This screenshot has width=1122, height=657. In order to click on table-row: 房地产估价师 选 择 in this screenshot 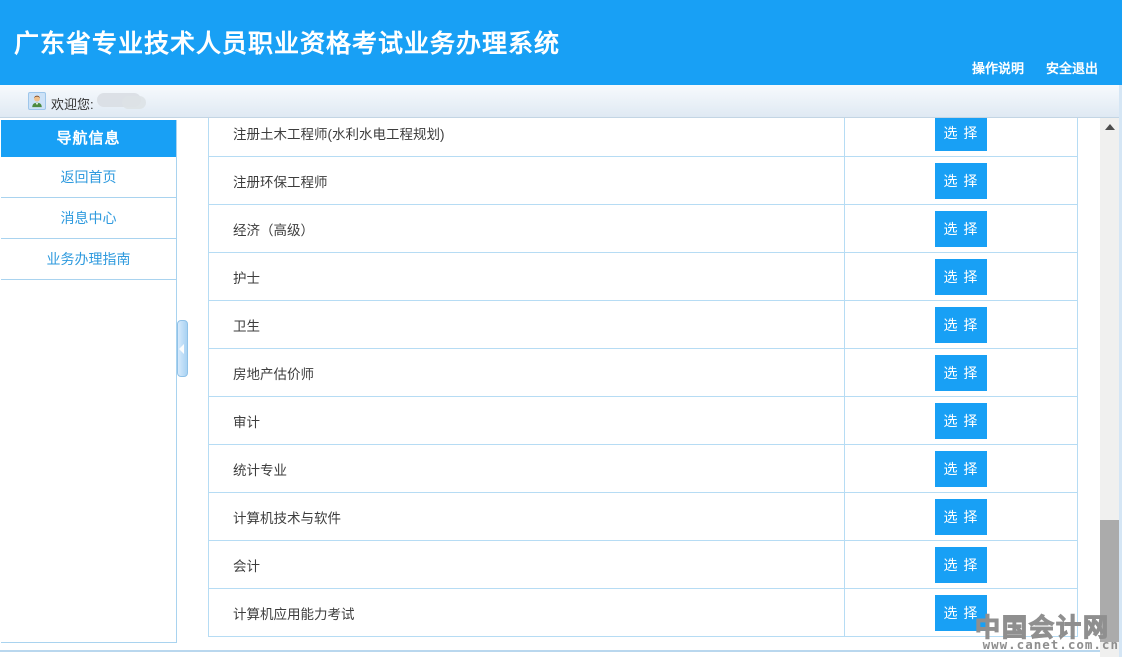, I will do `click(643, 373)`.